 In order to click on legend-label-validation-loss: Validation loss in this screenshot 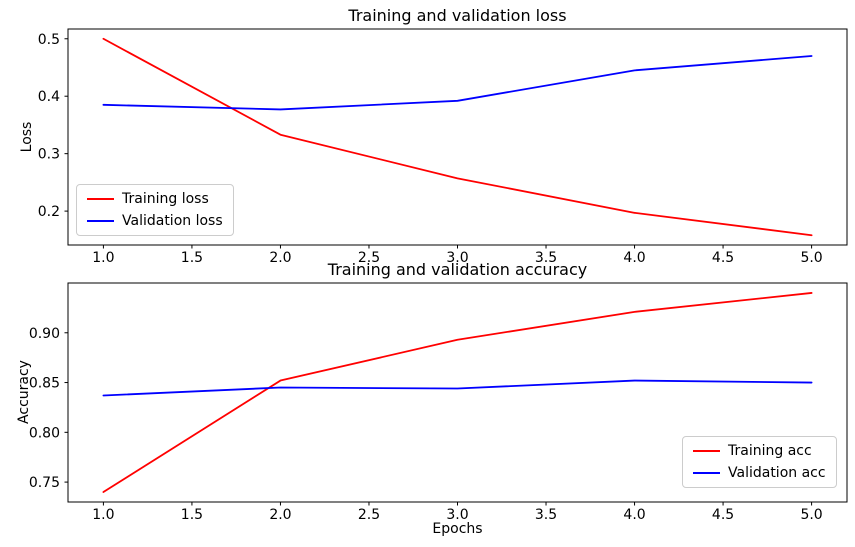, I will do `click(172, 221)`.